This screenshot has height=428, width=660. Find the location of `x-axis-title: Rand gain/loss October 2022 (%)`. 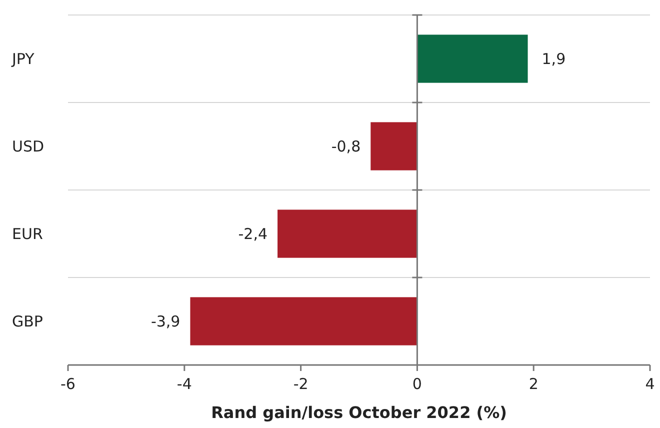

x-axis-title: Rand gain/loss October 2022 (%) is located at coordinates (359, 412).